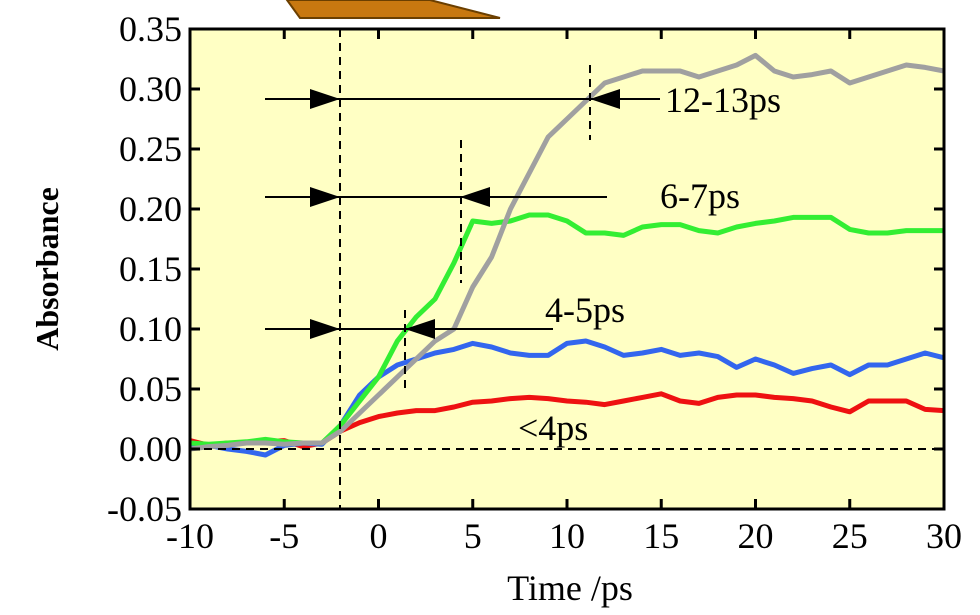 Image resolution: width=980 pixels, height=615 pixels. What do you see at coordinates (379, 536) in the screenshot?
I see `x-tick-label: 0` at bounding box center [379, 536].